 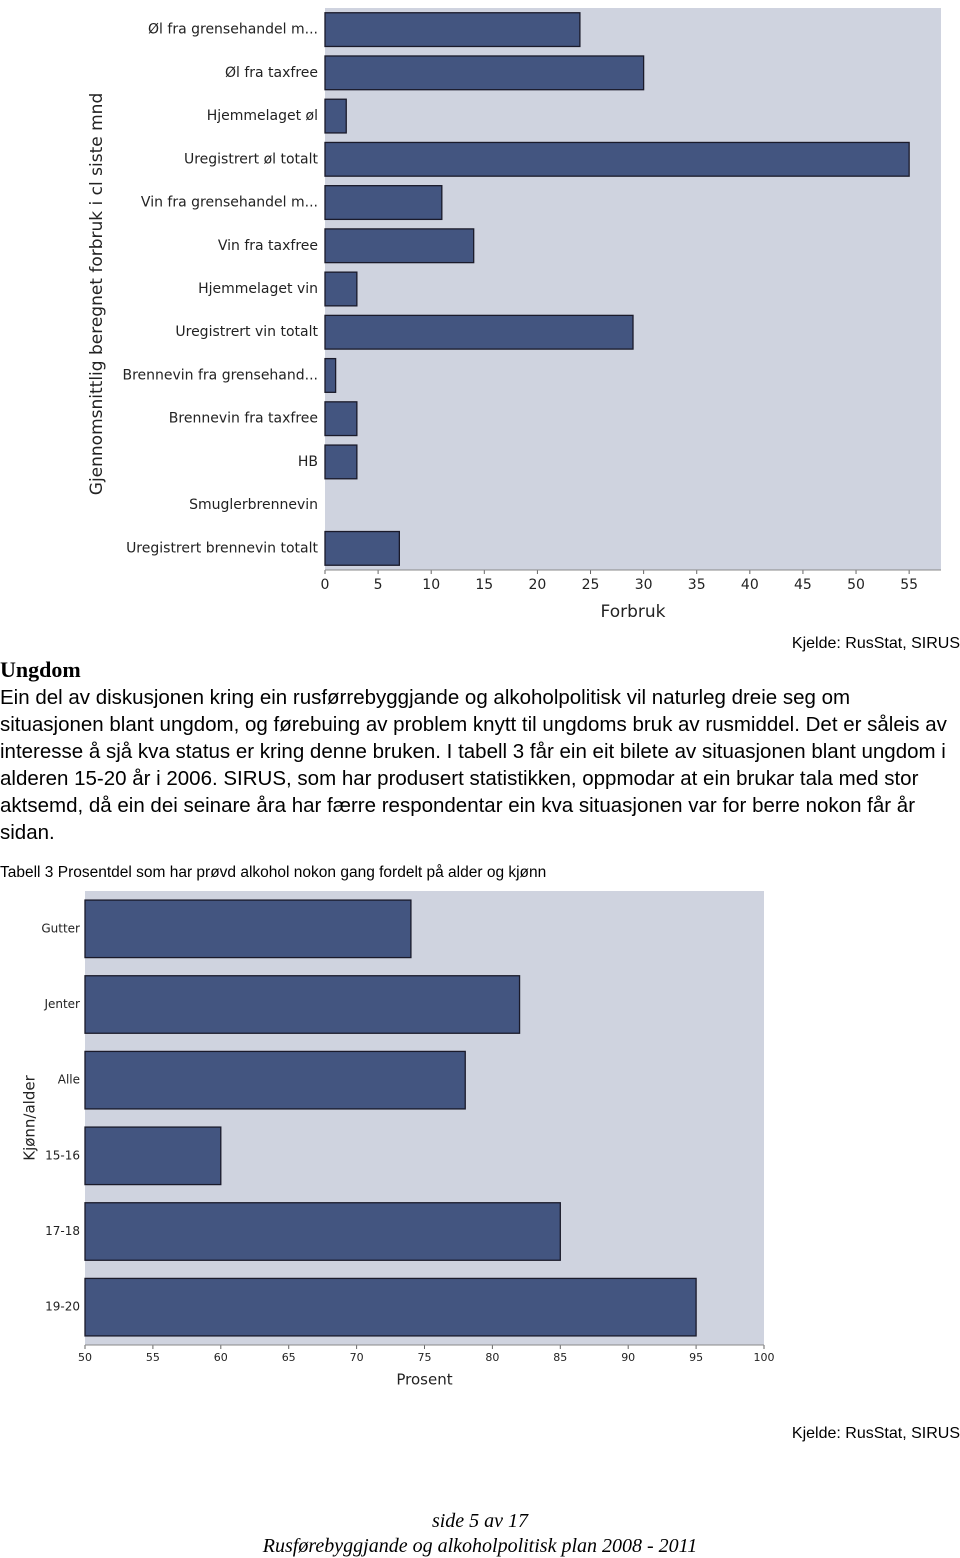 I want to click on x-tick-label: 10, so click(x=431, y=585).